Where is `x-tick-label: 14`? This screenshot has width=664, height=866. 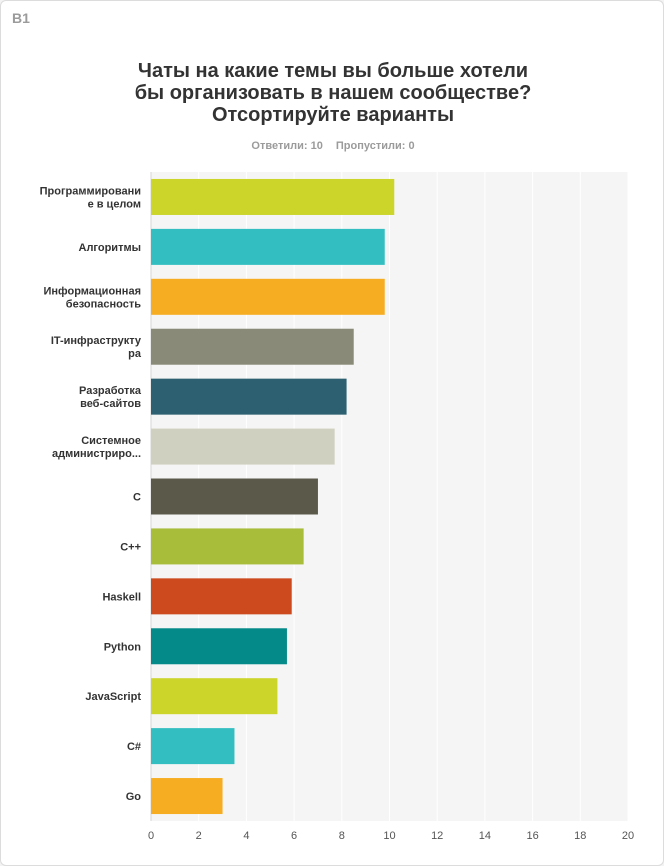
x-tick-label: 14 is located at coordinates (485, 836).